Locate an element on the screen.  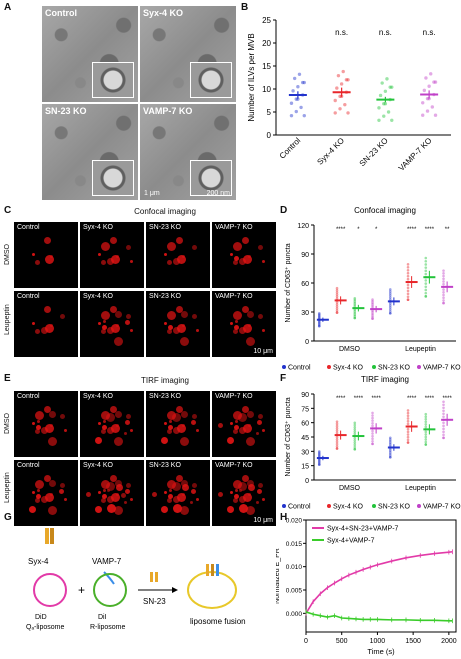
x-tick-label: 1500 is located at coordinates (413, 641).